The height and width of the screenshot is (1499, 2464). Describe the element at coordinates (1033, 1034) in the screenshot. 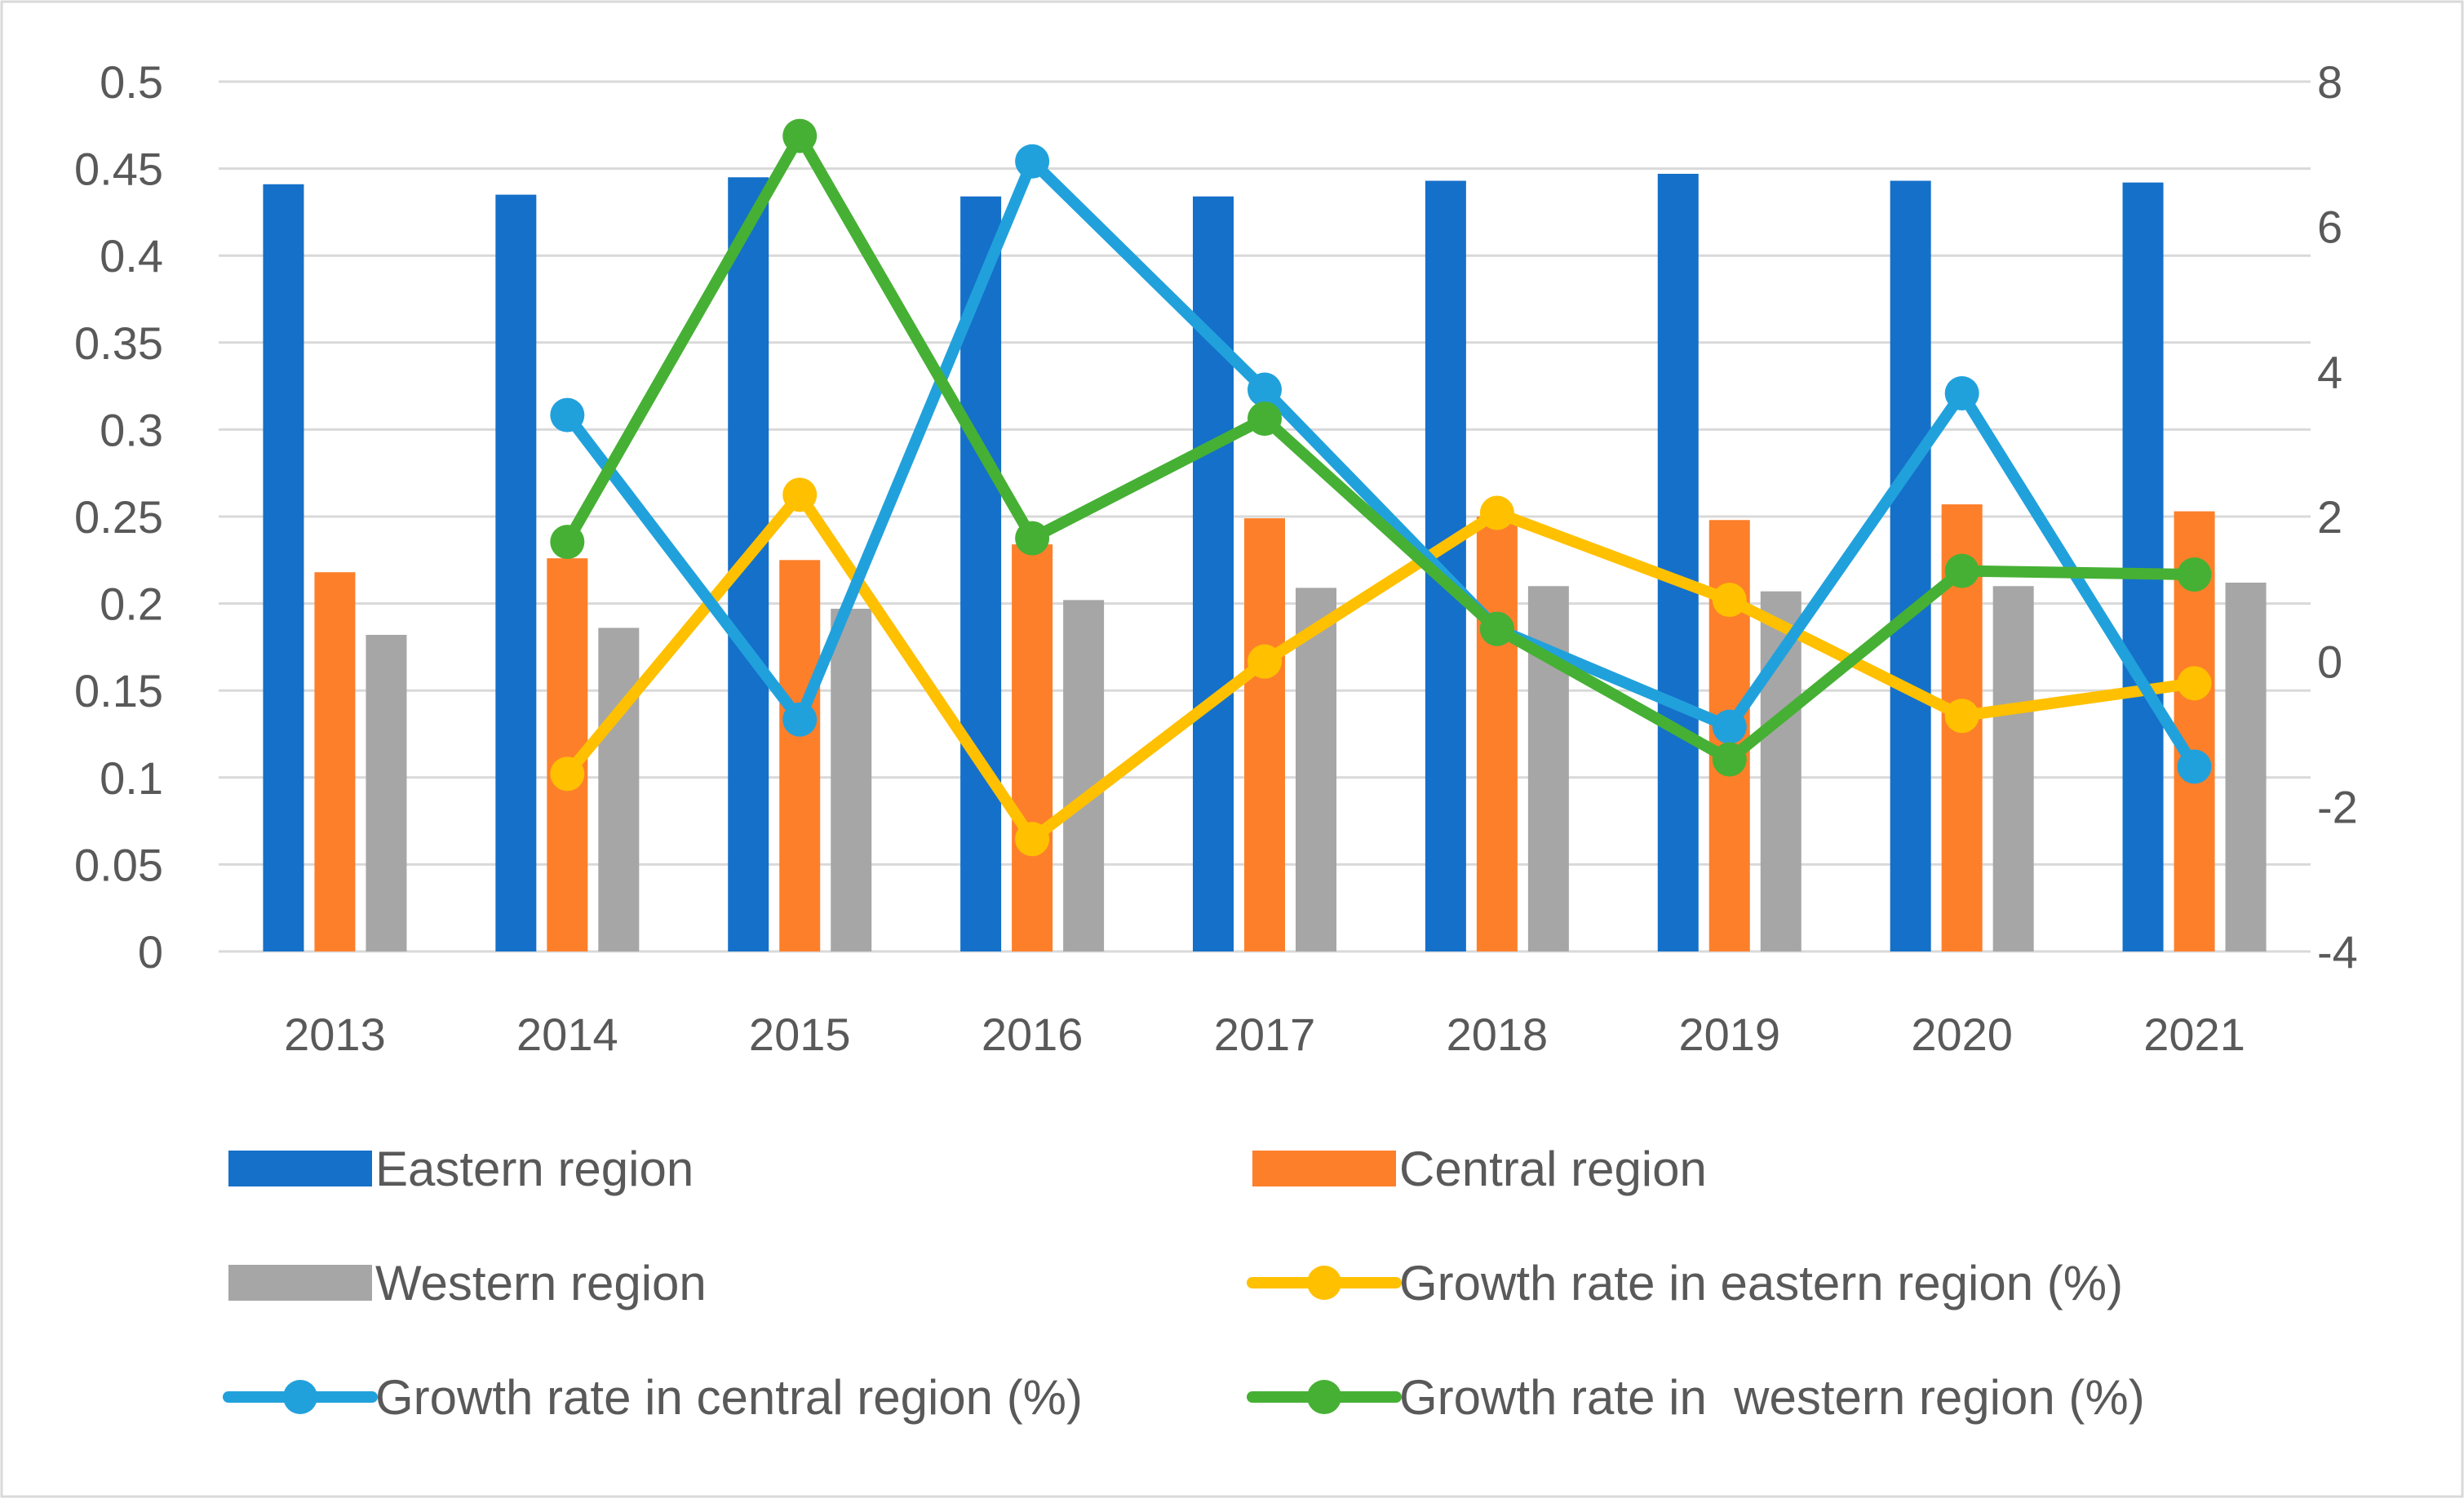

I see `x-tick-label: 2016` at that location.